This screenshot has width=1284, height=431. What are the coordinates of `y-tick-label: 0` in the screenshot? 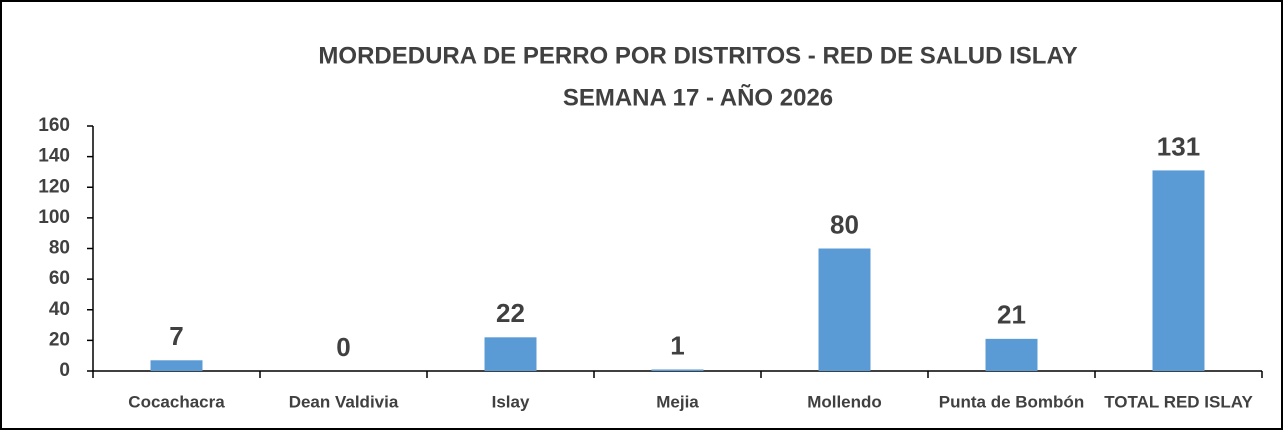 It's located at (64, 370).